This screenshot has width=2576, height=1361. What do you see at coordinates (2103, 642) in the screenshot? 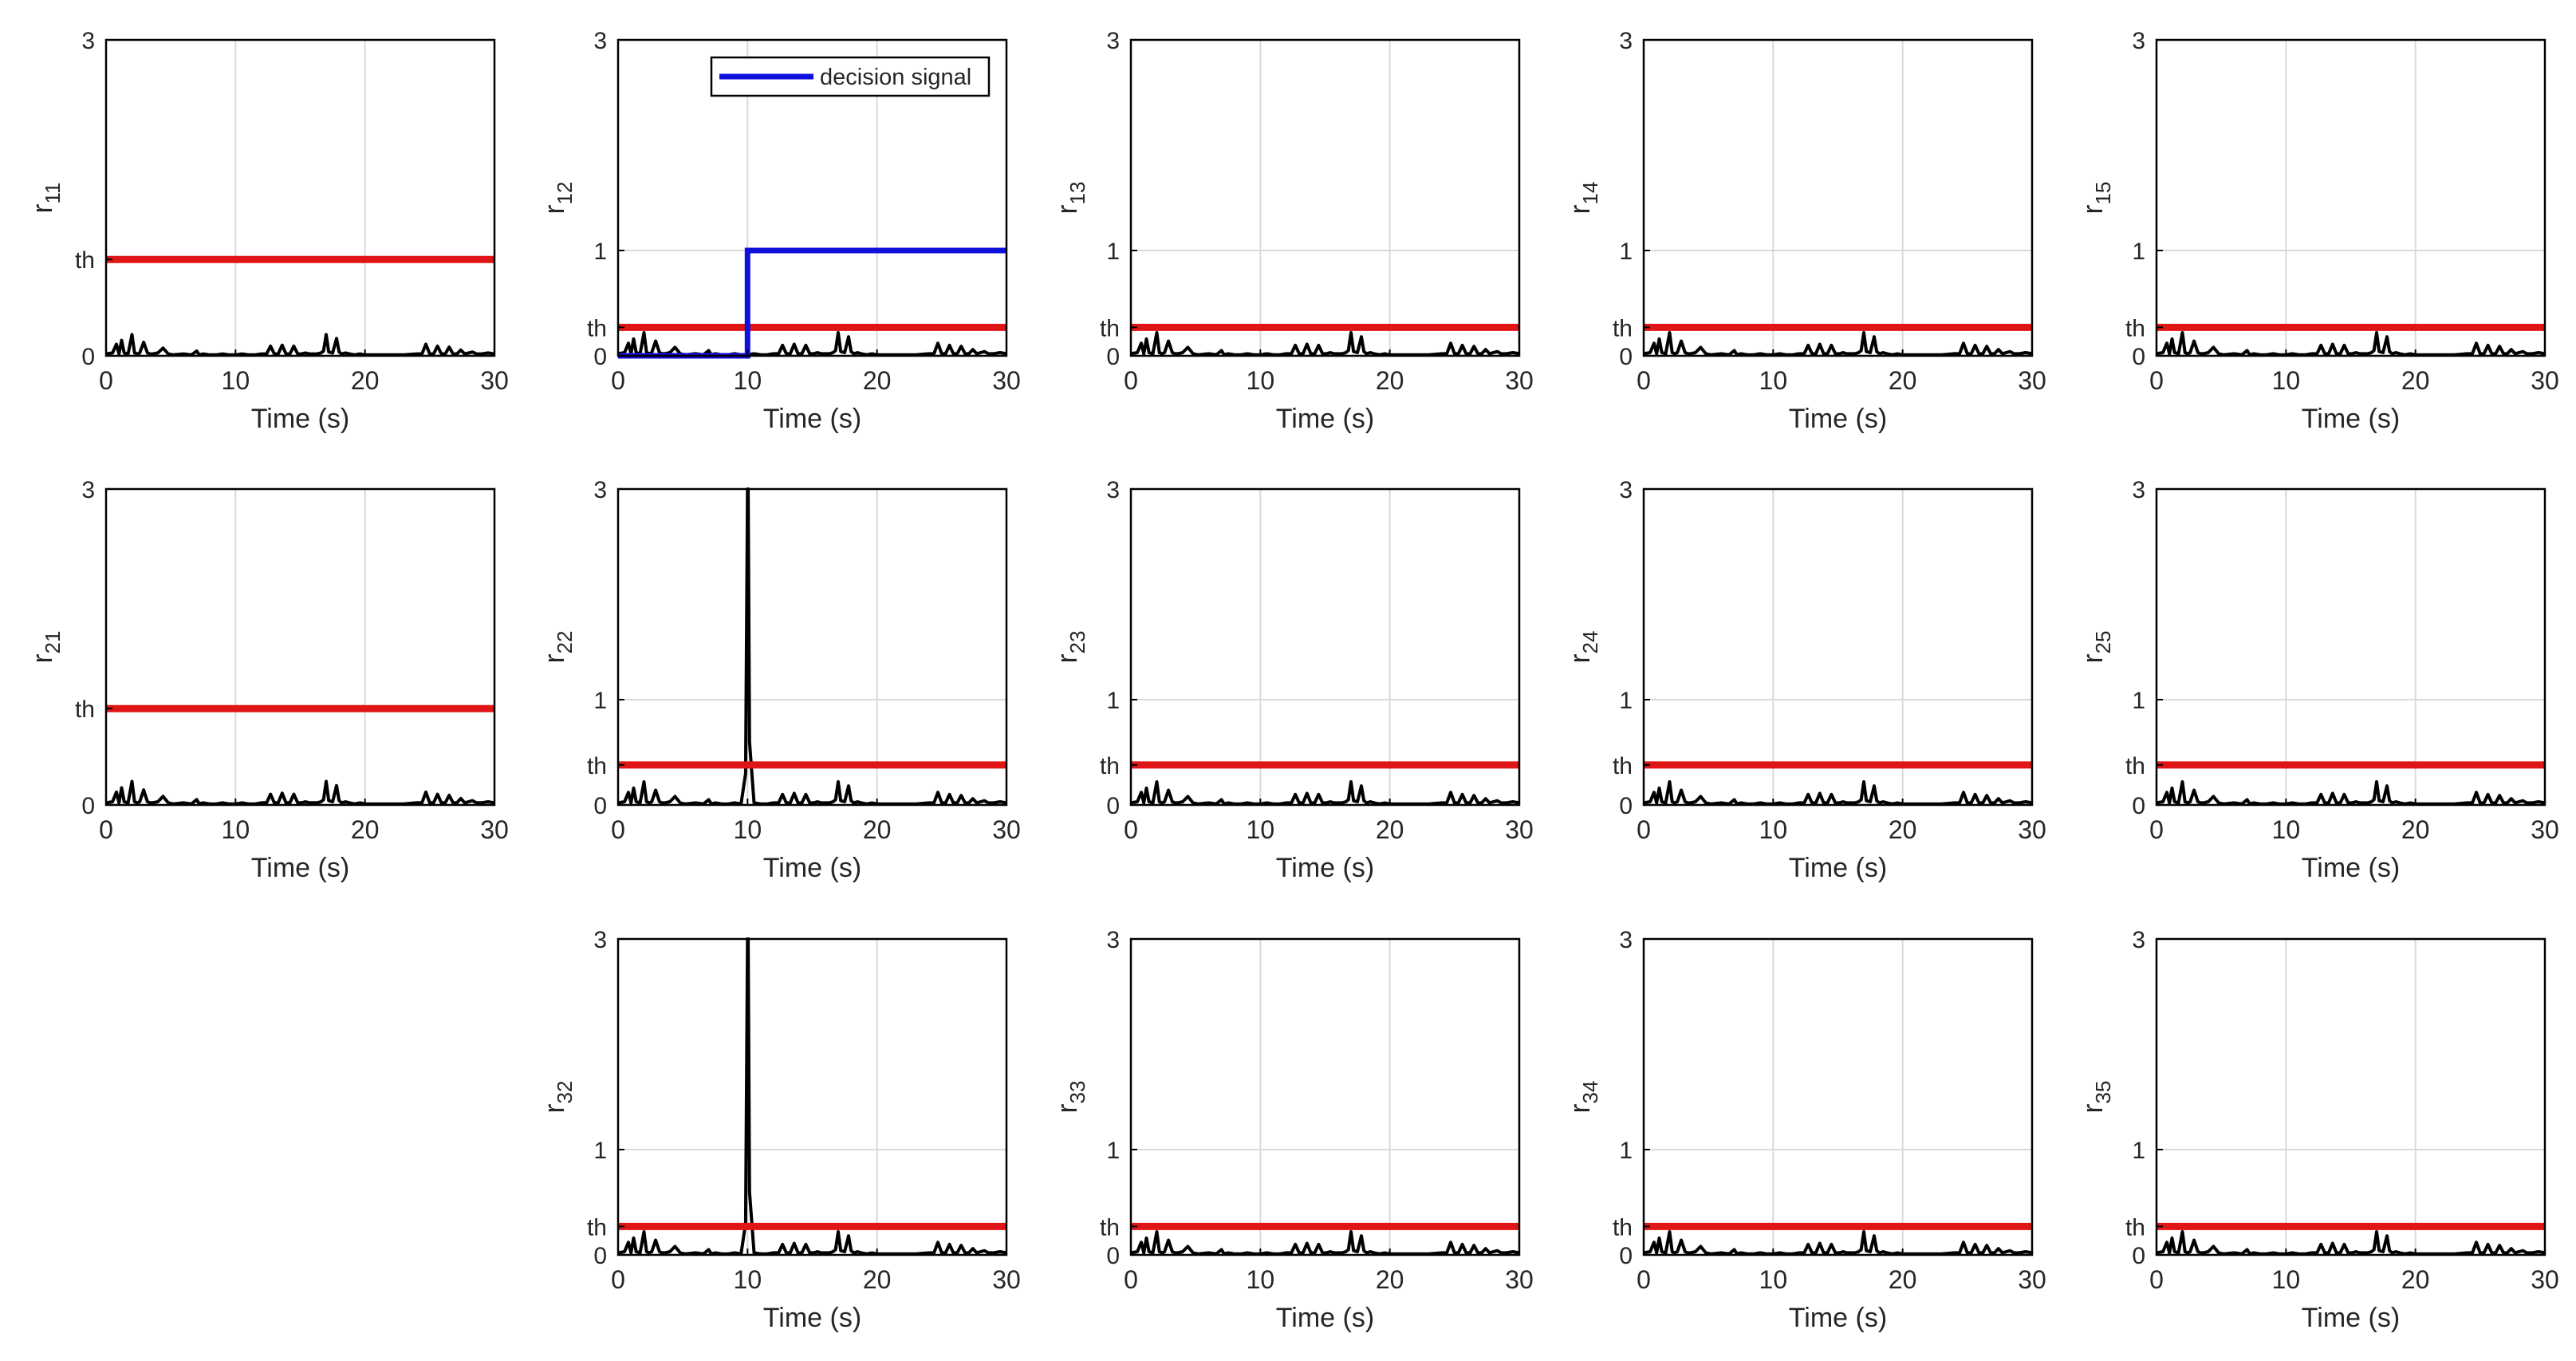
I see `y-axis-label-sub: 25` at bounding box center [2103, 642].